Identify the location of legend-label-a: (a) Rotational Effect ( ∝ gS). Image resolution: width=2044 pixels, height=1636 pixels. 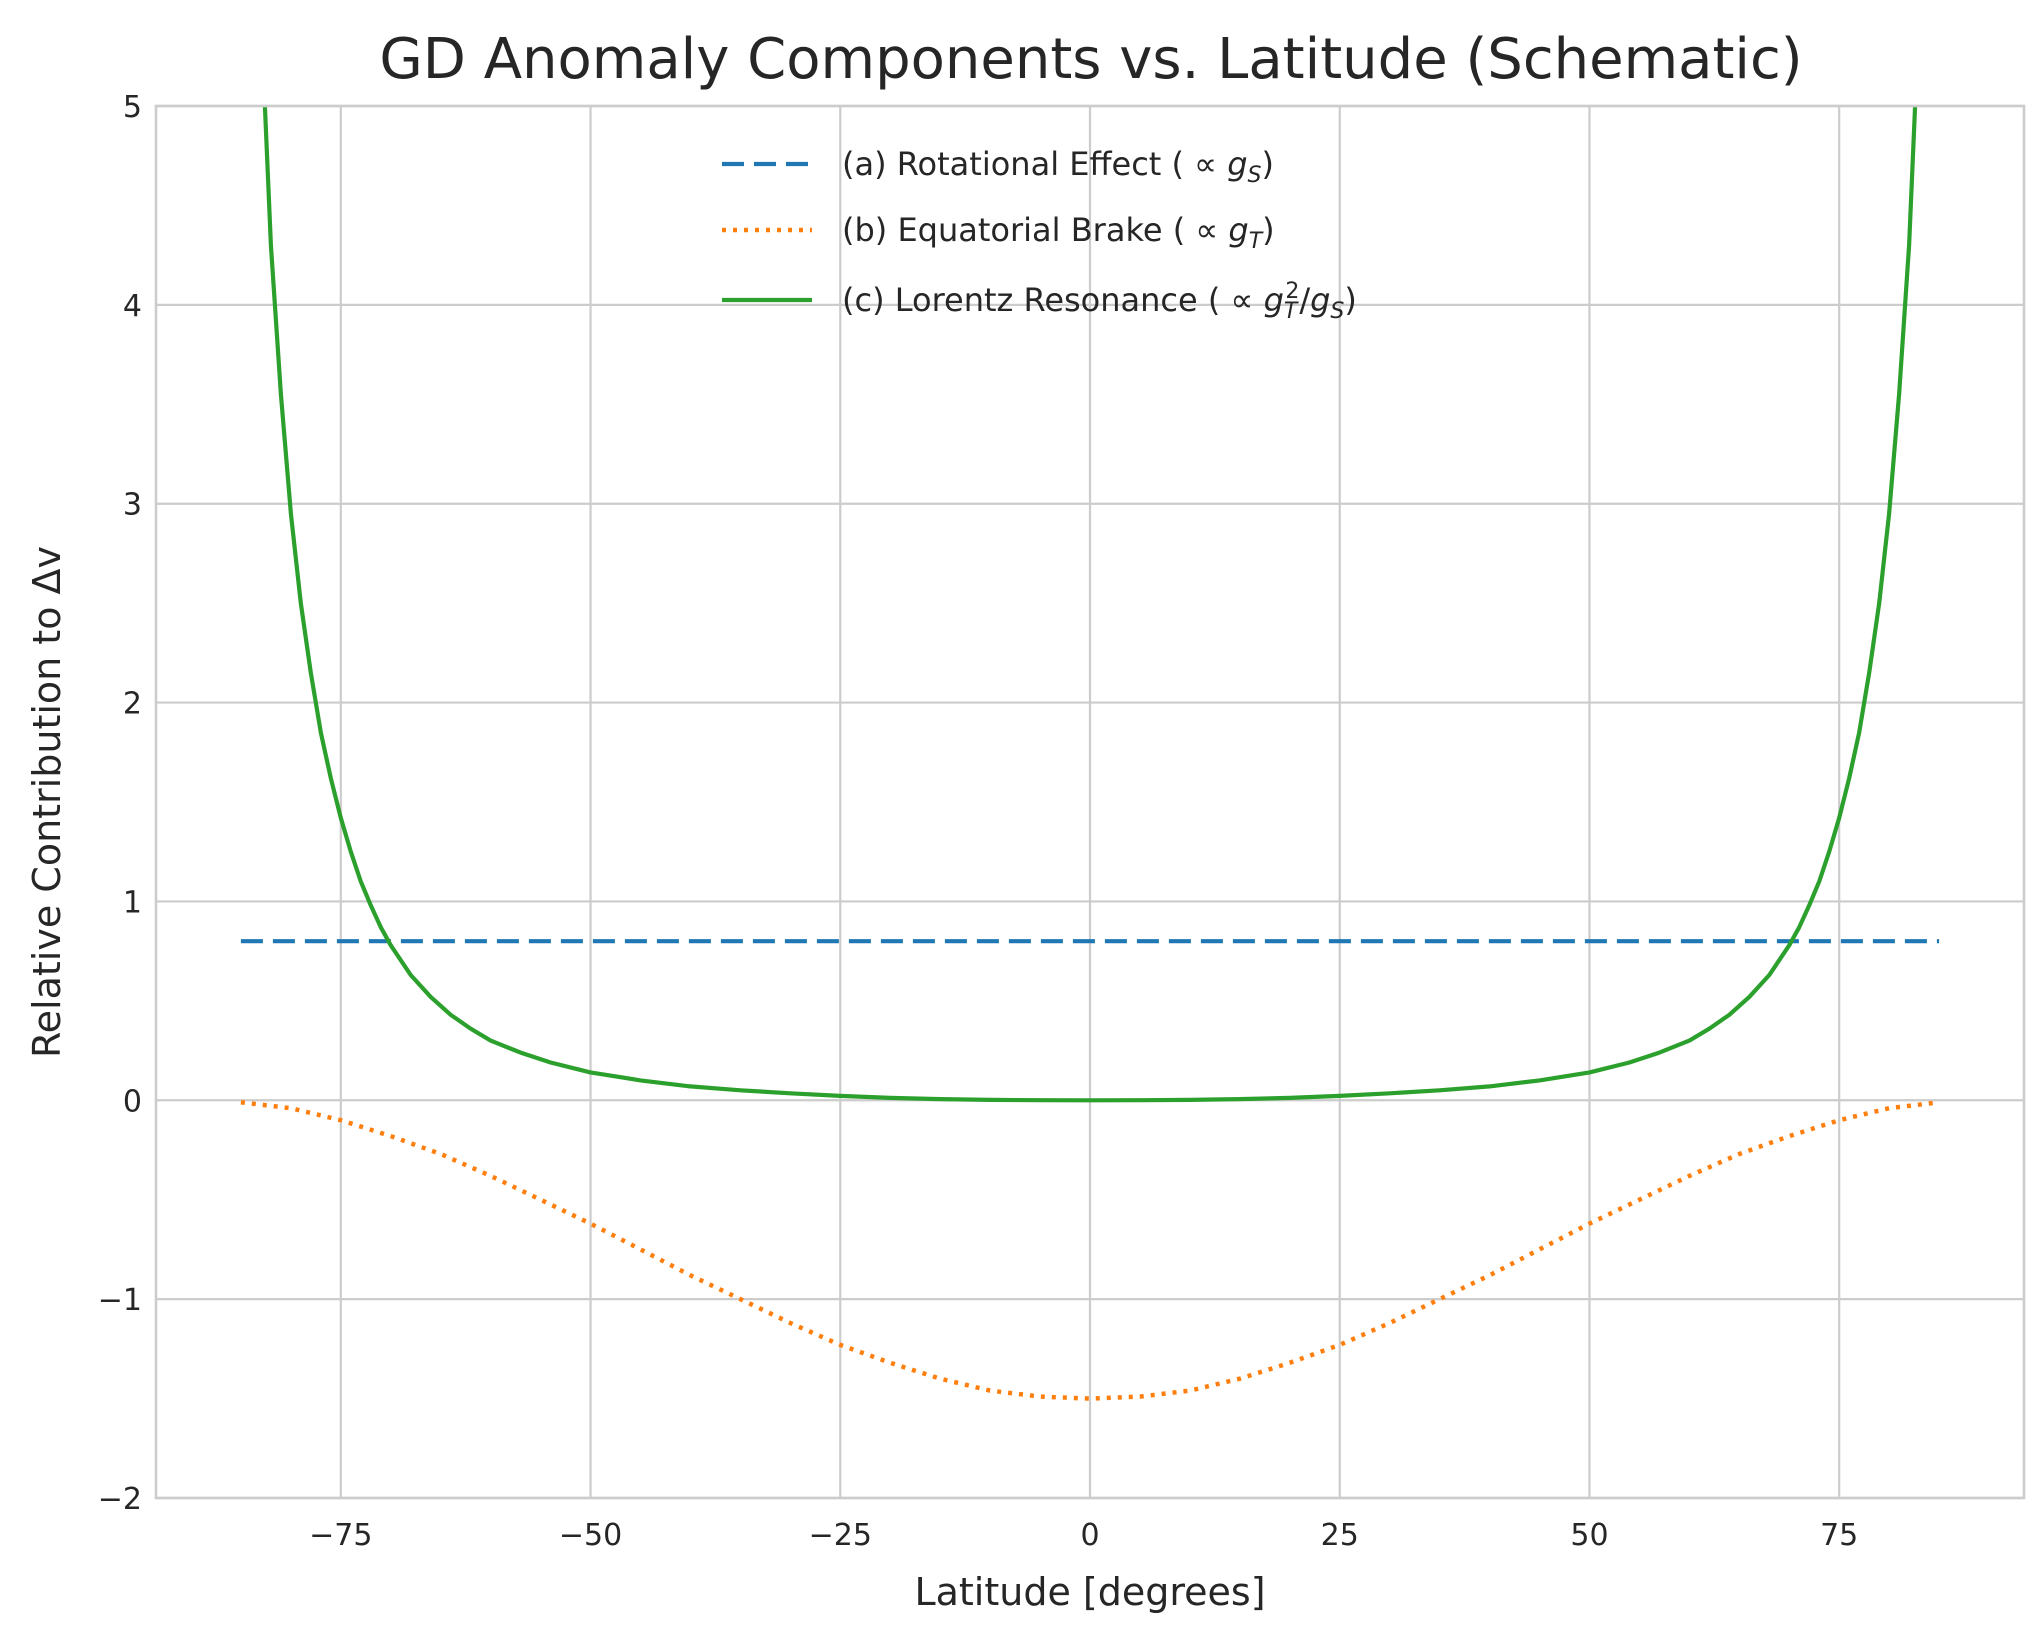
(1058, 166).